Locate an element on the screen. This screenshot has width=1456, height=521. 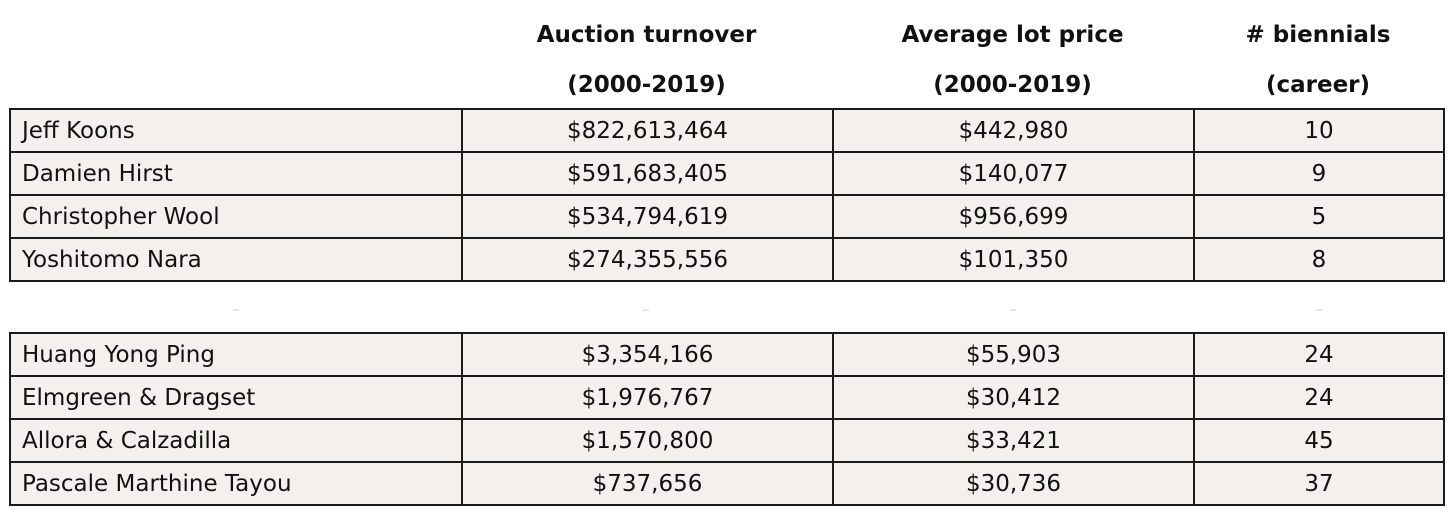
biennials-cell: 5 is located at coordinates (1319, 216).